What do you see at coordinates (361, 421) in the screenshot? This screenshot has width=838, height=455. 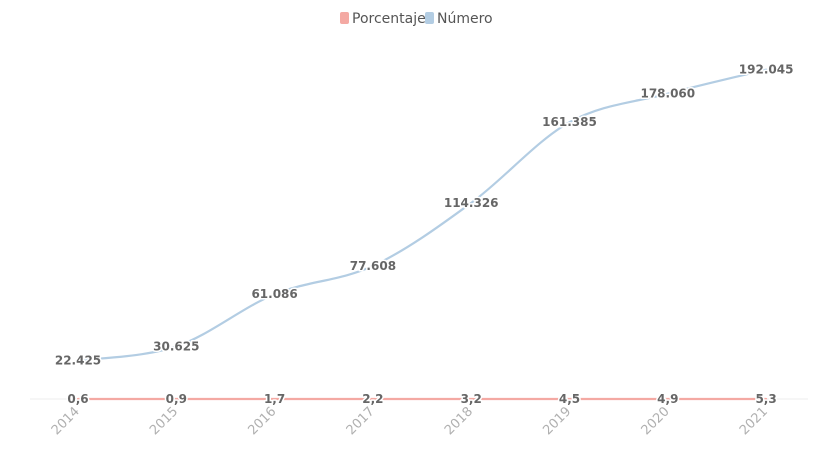 I see `x-tick-label: 2017` at bounding box center [361, 421].